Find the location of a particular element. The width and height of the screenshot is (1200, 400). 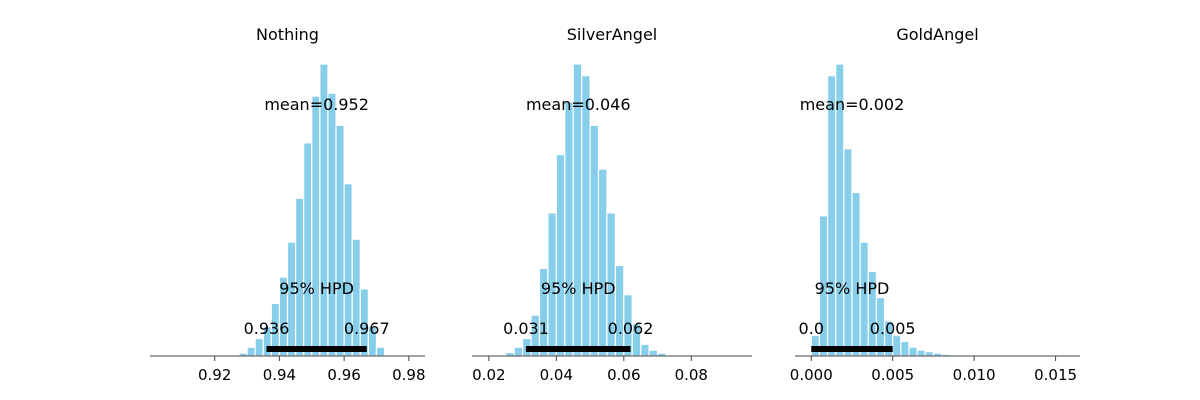

mean-annotation: mean=0.002 is located at coordinates (852, 104).